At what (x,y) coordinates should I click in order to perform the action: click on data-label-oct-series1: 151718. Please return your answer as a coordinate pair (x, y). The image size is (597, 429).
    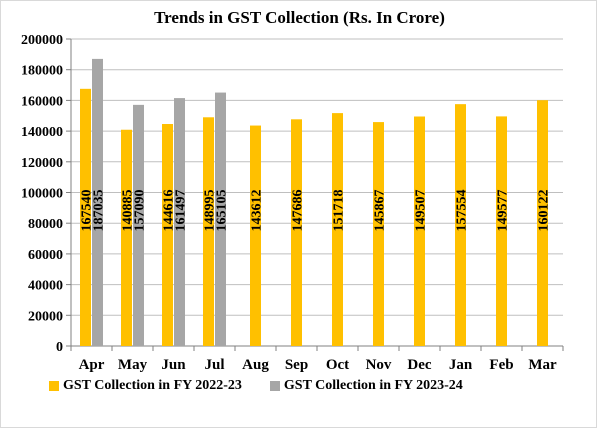
    Looking at the image, I should click on (339, 211).